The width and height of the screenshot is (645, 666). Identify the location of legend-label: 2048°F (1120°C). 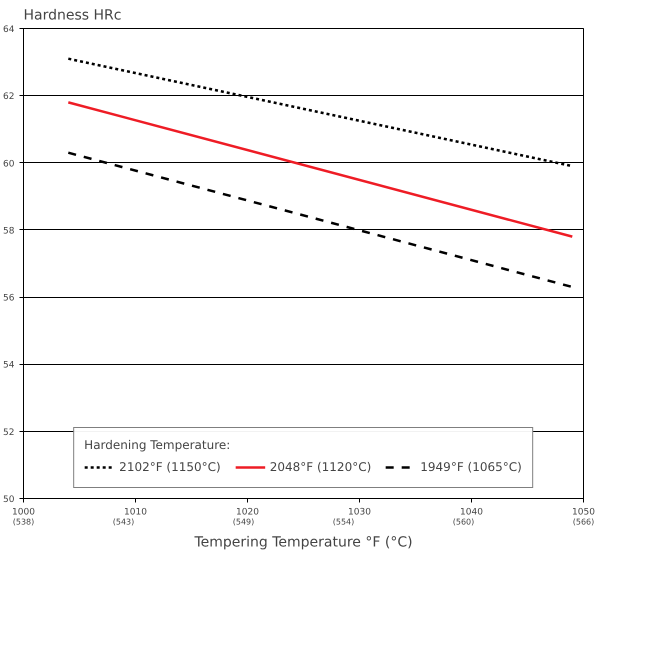
(321, 467).